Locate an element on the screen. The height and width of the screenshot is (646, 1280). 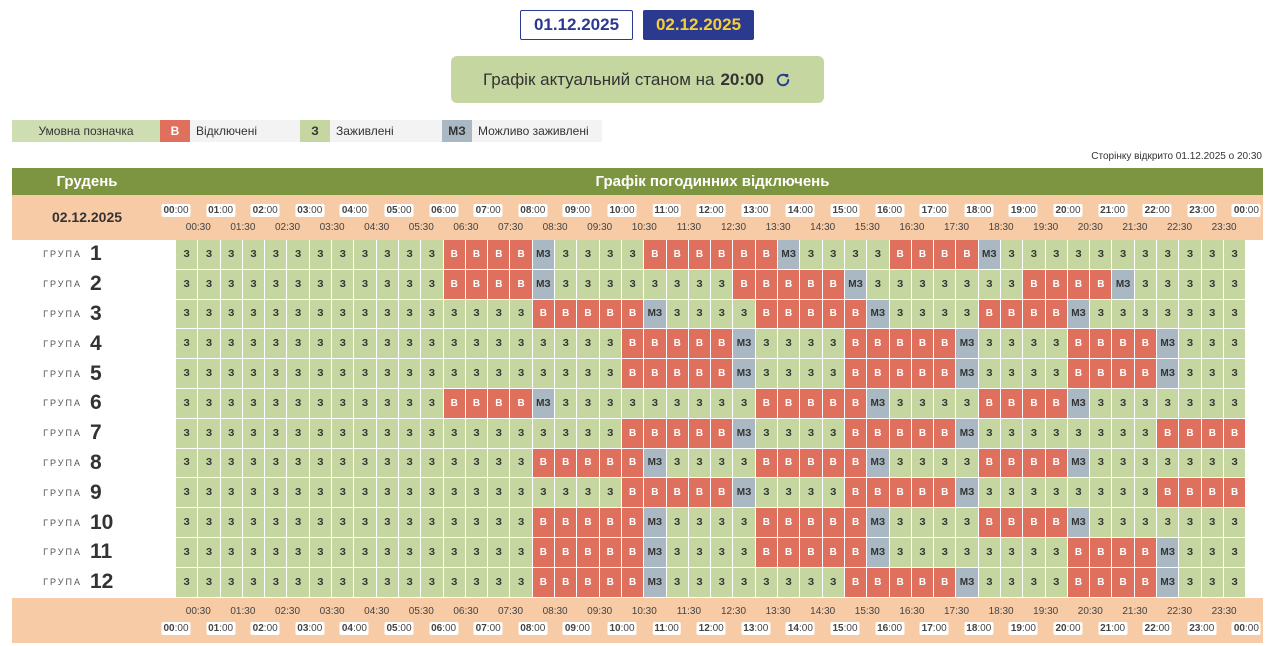
grid-date: 02.12.2025 is located at coordinates (87, 217).